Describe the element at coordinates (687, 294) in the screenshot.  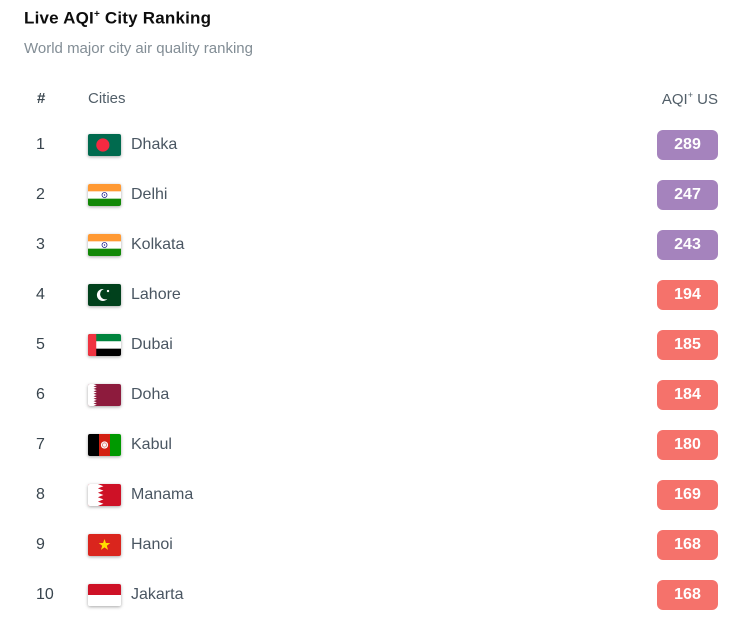
I see `aqi-value-badge: 194` at that location.